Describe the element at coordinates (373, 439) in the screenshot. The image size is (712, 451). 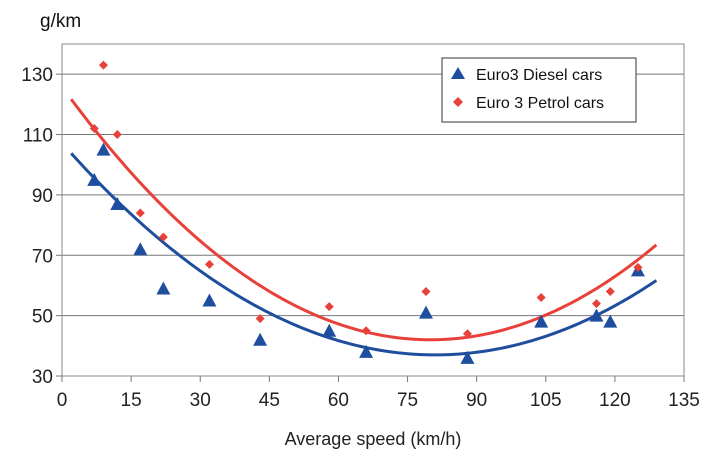
I see `x-axis-title: Average speed (km/h)` at that location.